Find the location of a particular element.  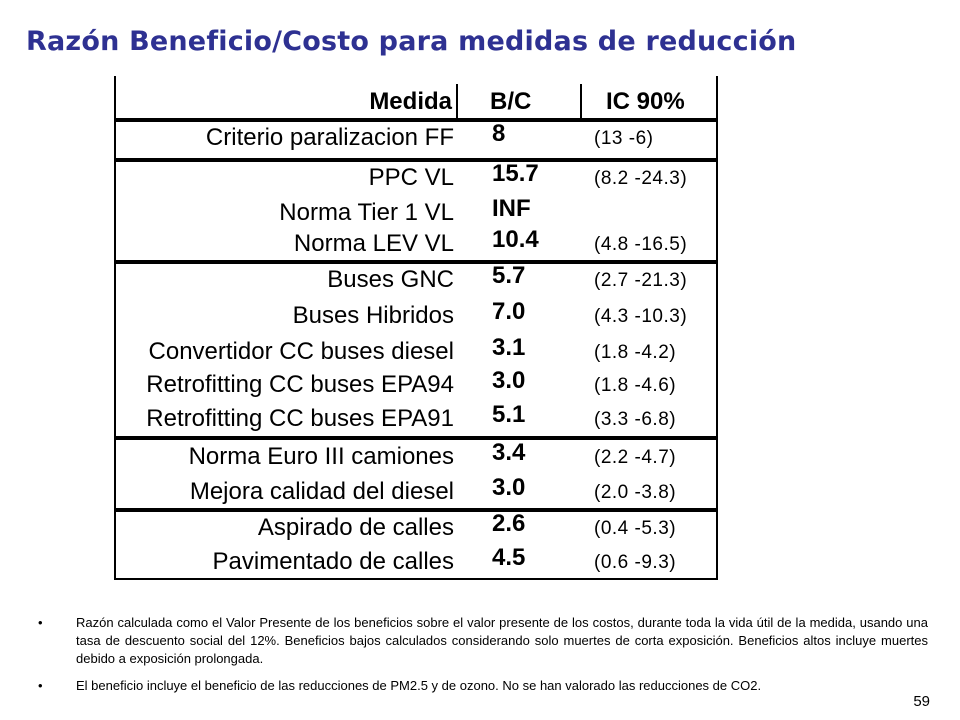

cell-medida: PPC VL is located at coordinates (411, 177).